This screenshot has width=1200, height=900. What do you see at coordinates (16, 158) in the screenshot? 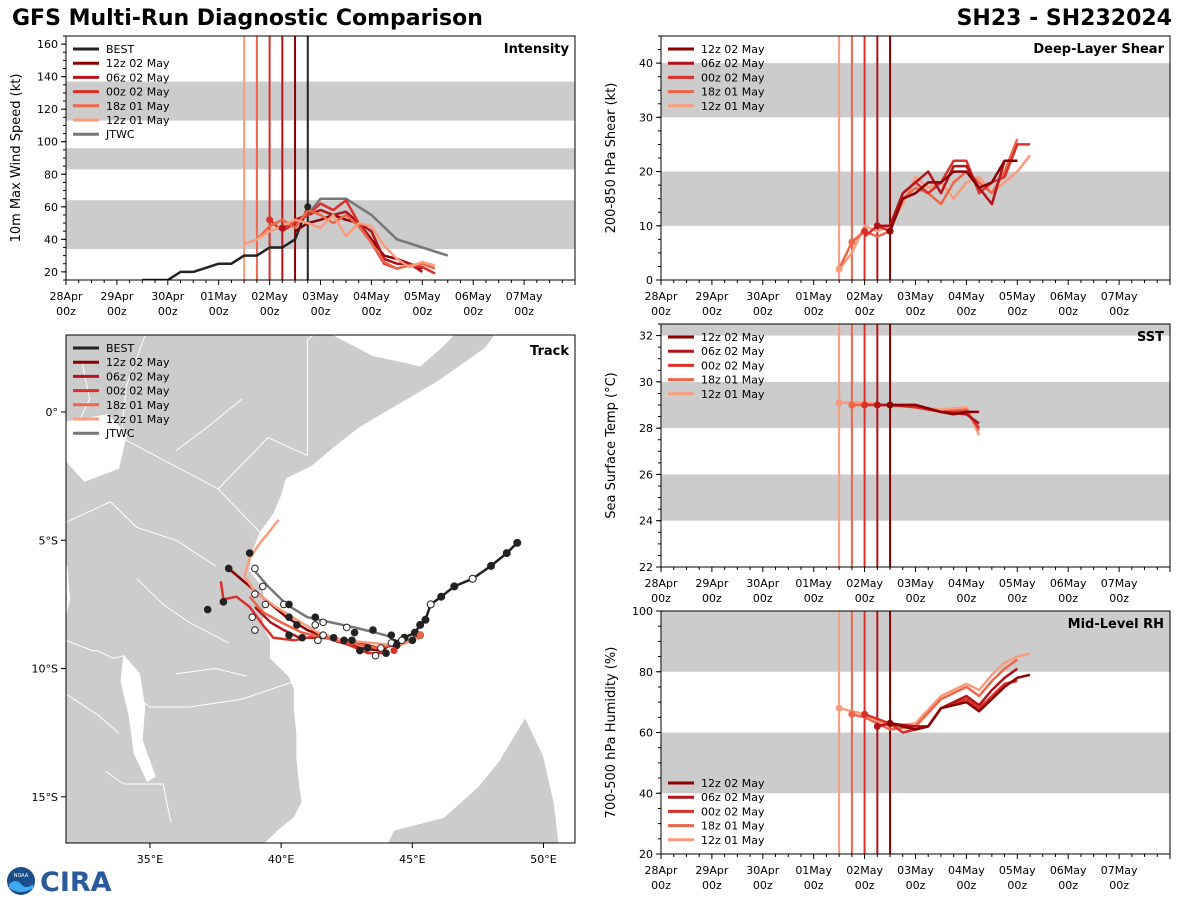
I see `y-axis-label: 10m Max Wind Speed (kt)` at bounding box center [16, 158].